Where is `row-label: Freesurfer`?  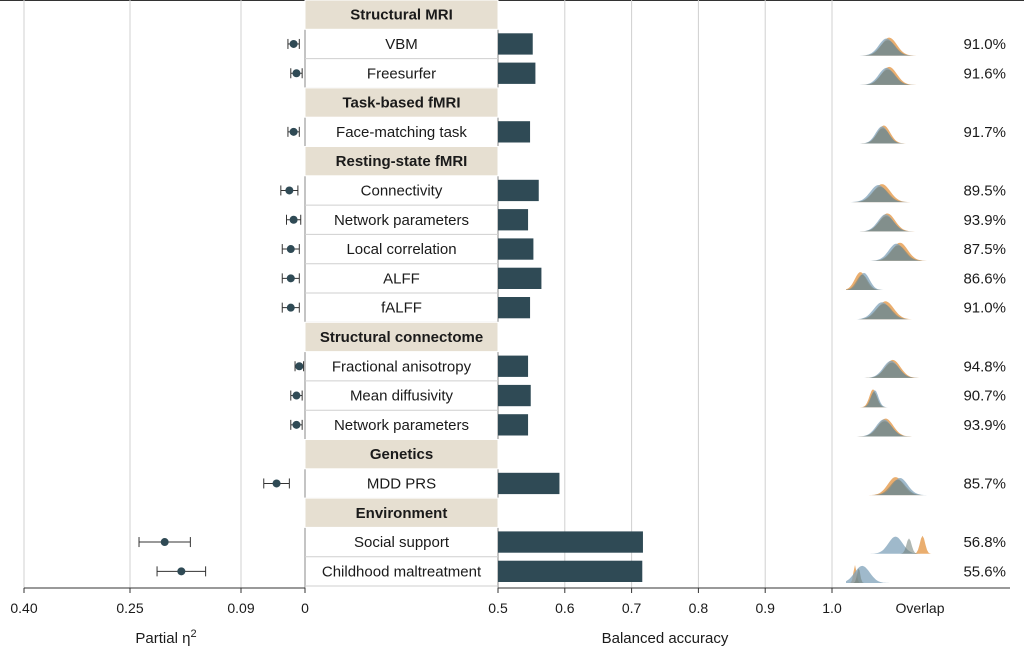 row-label: Freesurfer is located at coordinates (401, 73).